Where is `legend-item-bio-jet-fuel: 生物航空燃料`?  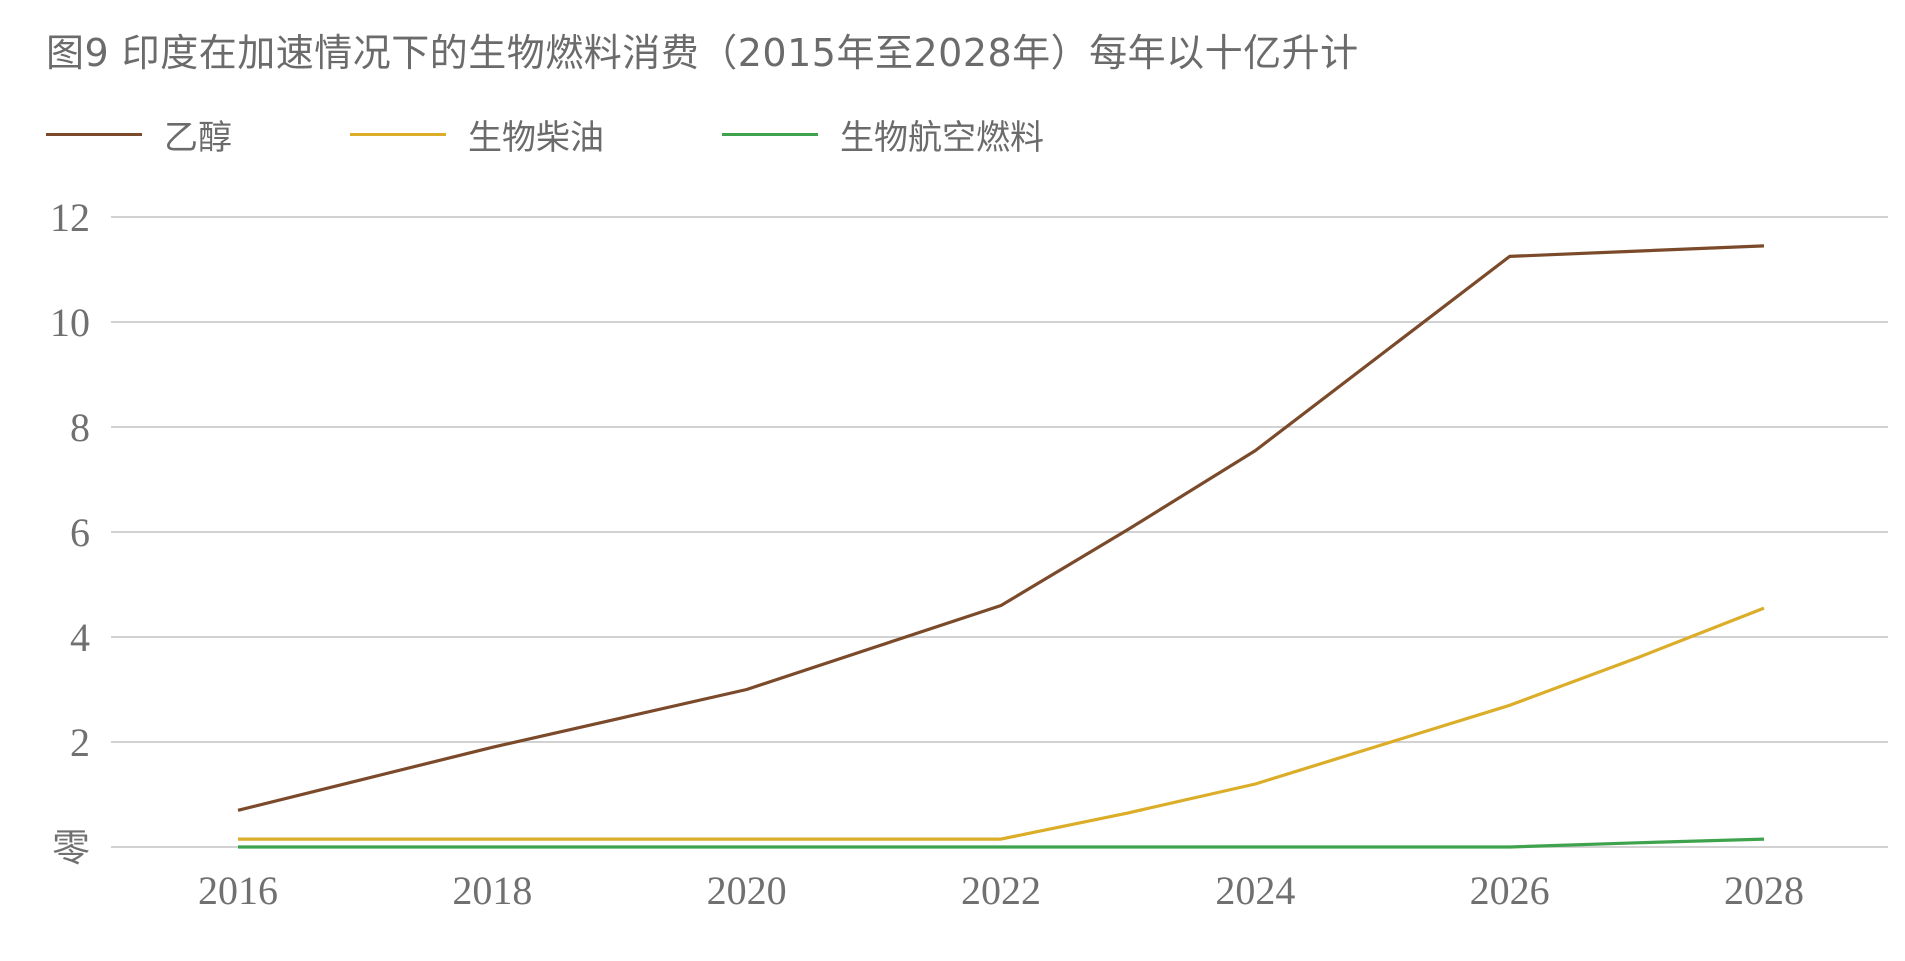
legend-item-bio-jet-fuel: 生物航空燃料 is located at coordinates (883, 134).